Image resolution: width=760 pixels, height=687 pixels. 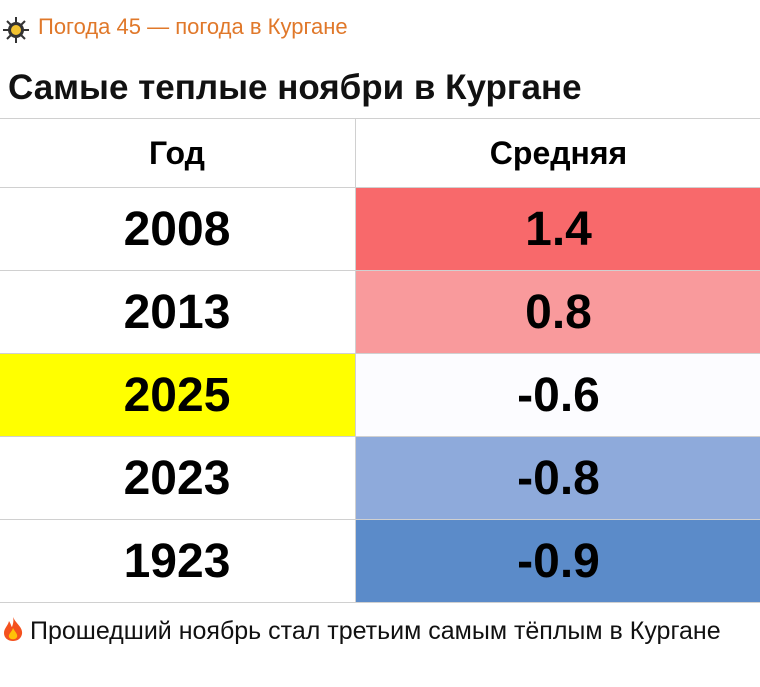 I want to click on column-header: Средняя, so click(x=557, y=153).